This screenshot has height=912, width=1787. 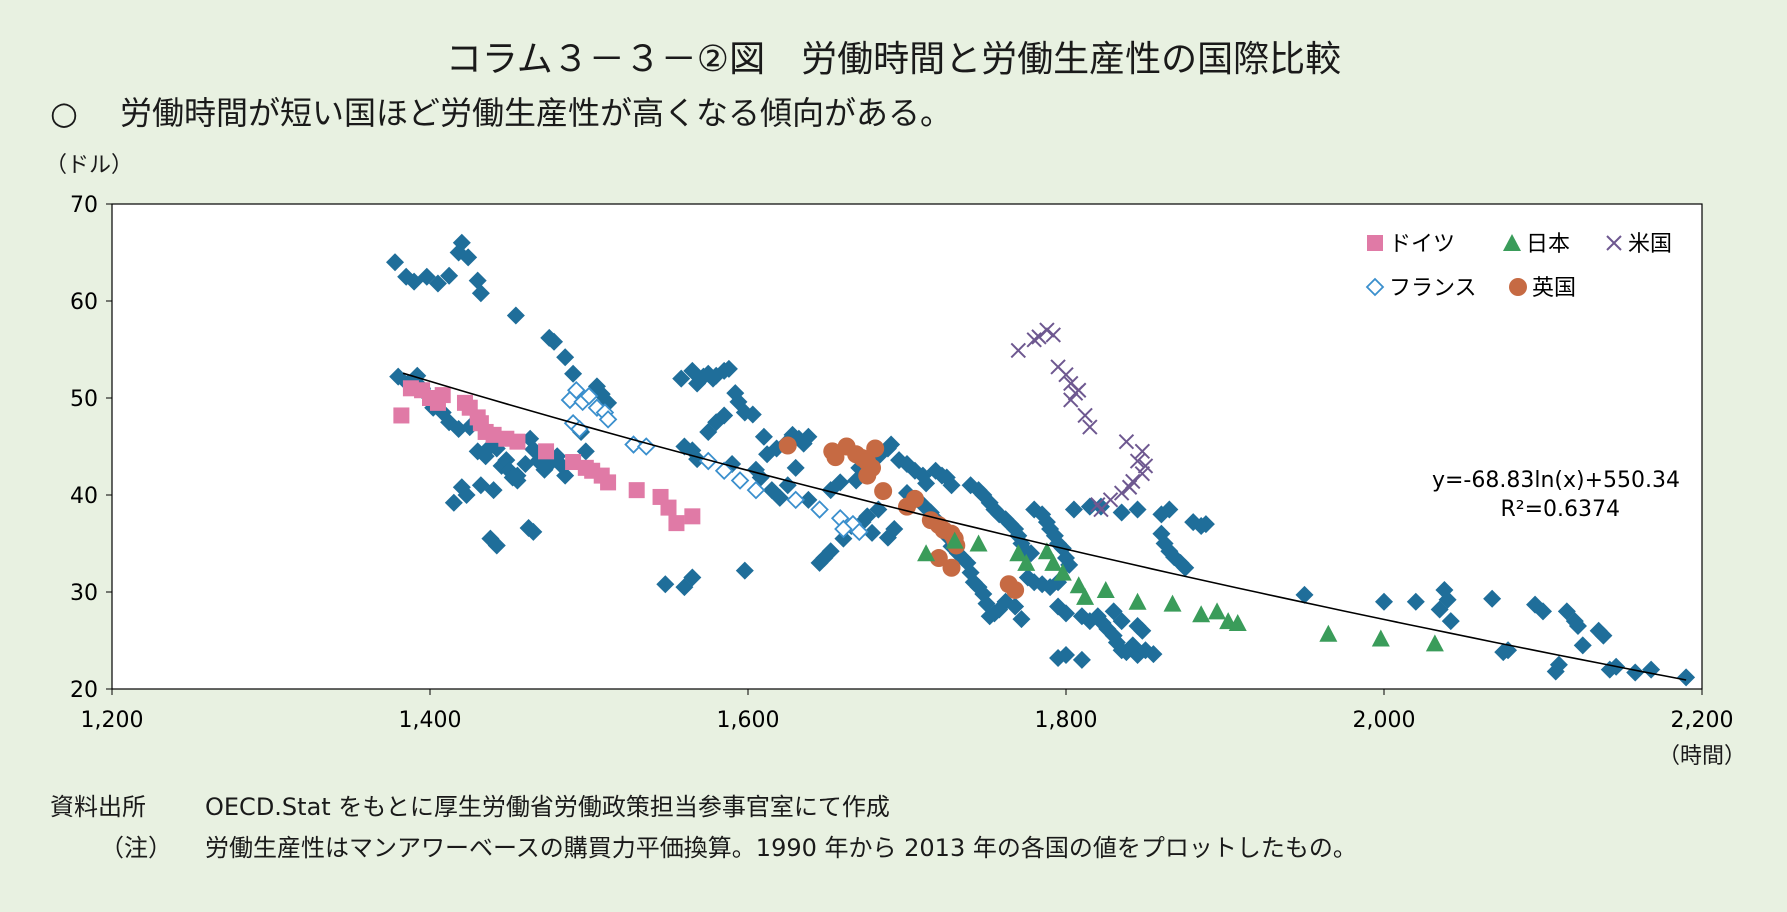 I want to click on y-tick-label: 70, so click(x=84, y=205).